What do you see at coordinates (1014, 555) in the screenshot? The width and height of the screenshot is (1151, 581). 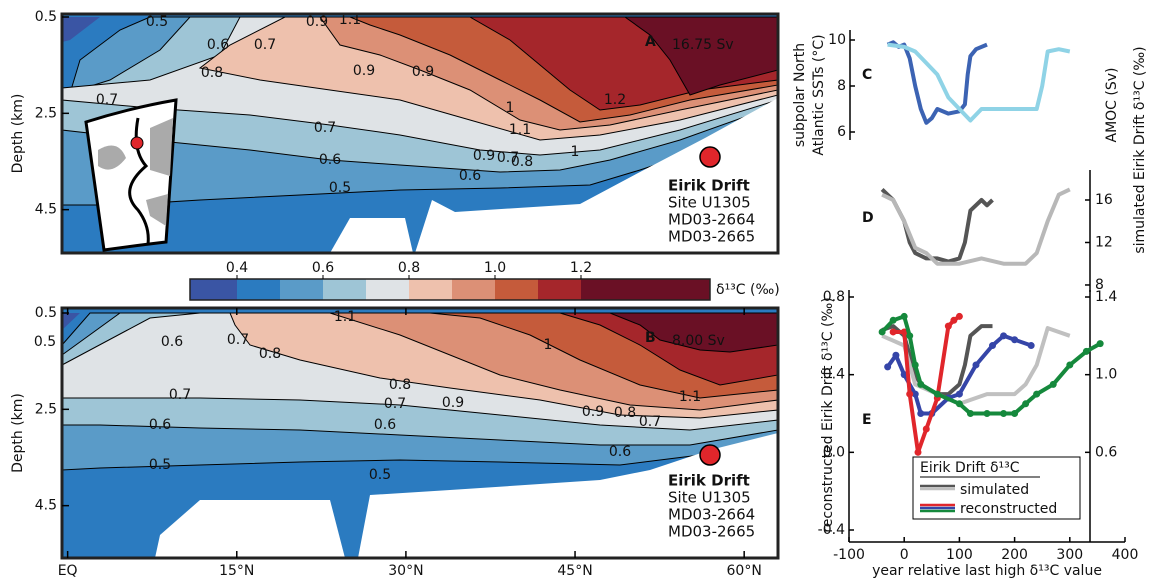 I see `x-tick-label: 200` at bounding box center [1014, 555].